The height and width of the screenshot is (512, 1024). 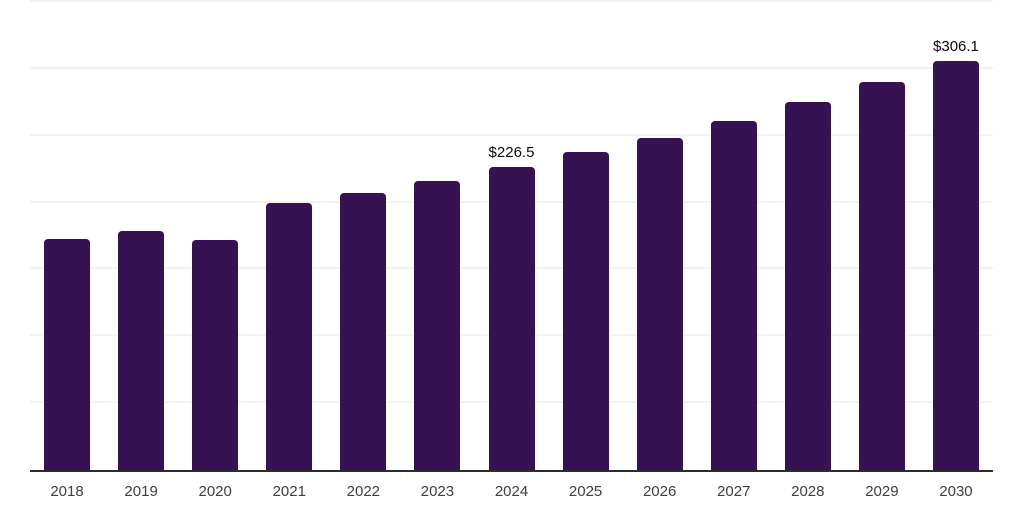 I want to click on bar-slot-2019, so click(x=141, y=235).